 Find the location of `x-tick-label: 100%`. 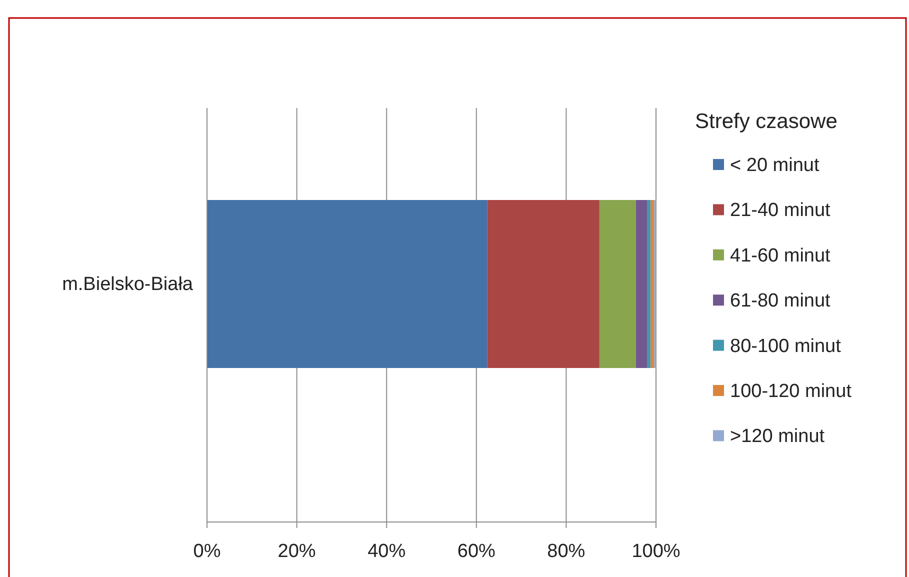

x-tick-label: 100% is located at coordinates (656, 551).